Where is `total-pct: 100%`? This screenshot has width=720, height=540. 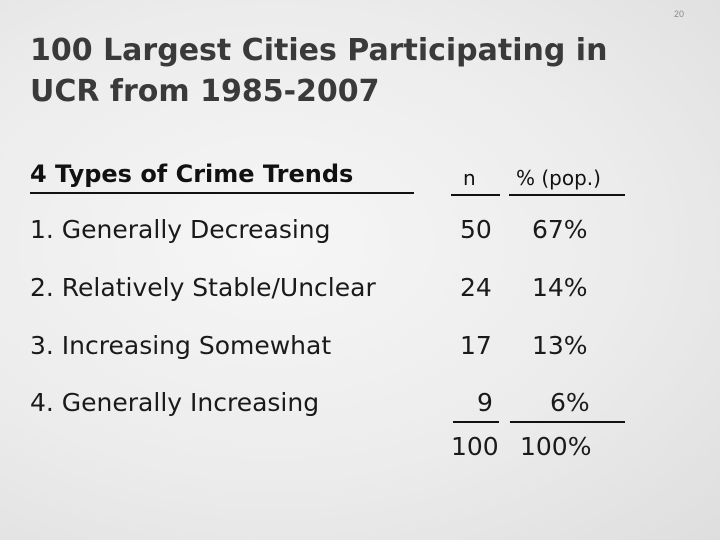
total-pct: 100% is located at coordinates (556, 446).